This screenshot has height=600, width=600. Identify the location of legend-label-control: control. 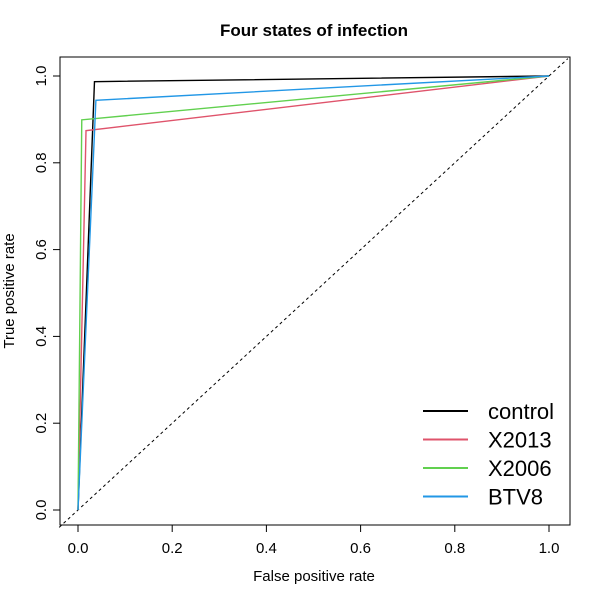
(521, 411).